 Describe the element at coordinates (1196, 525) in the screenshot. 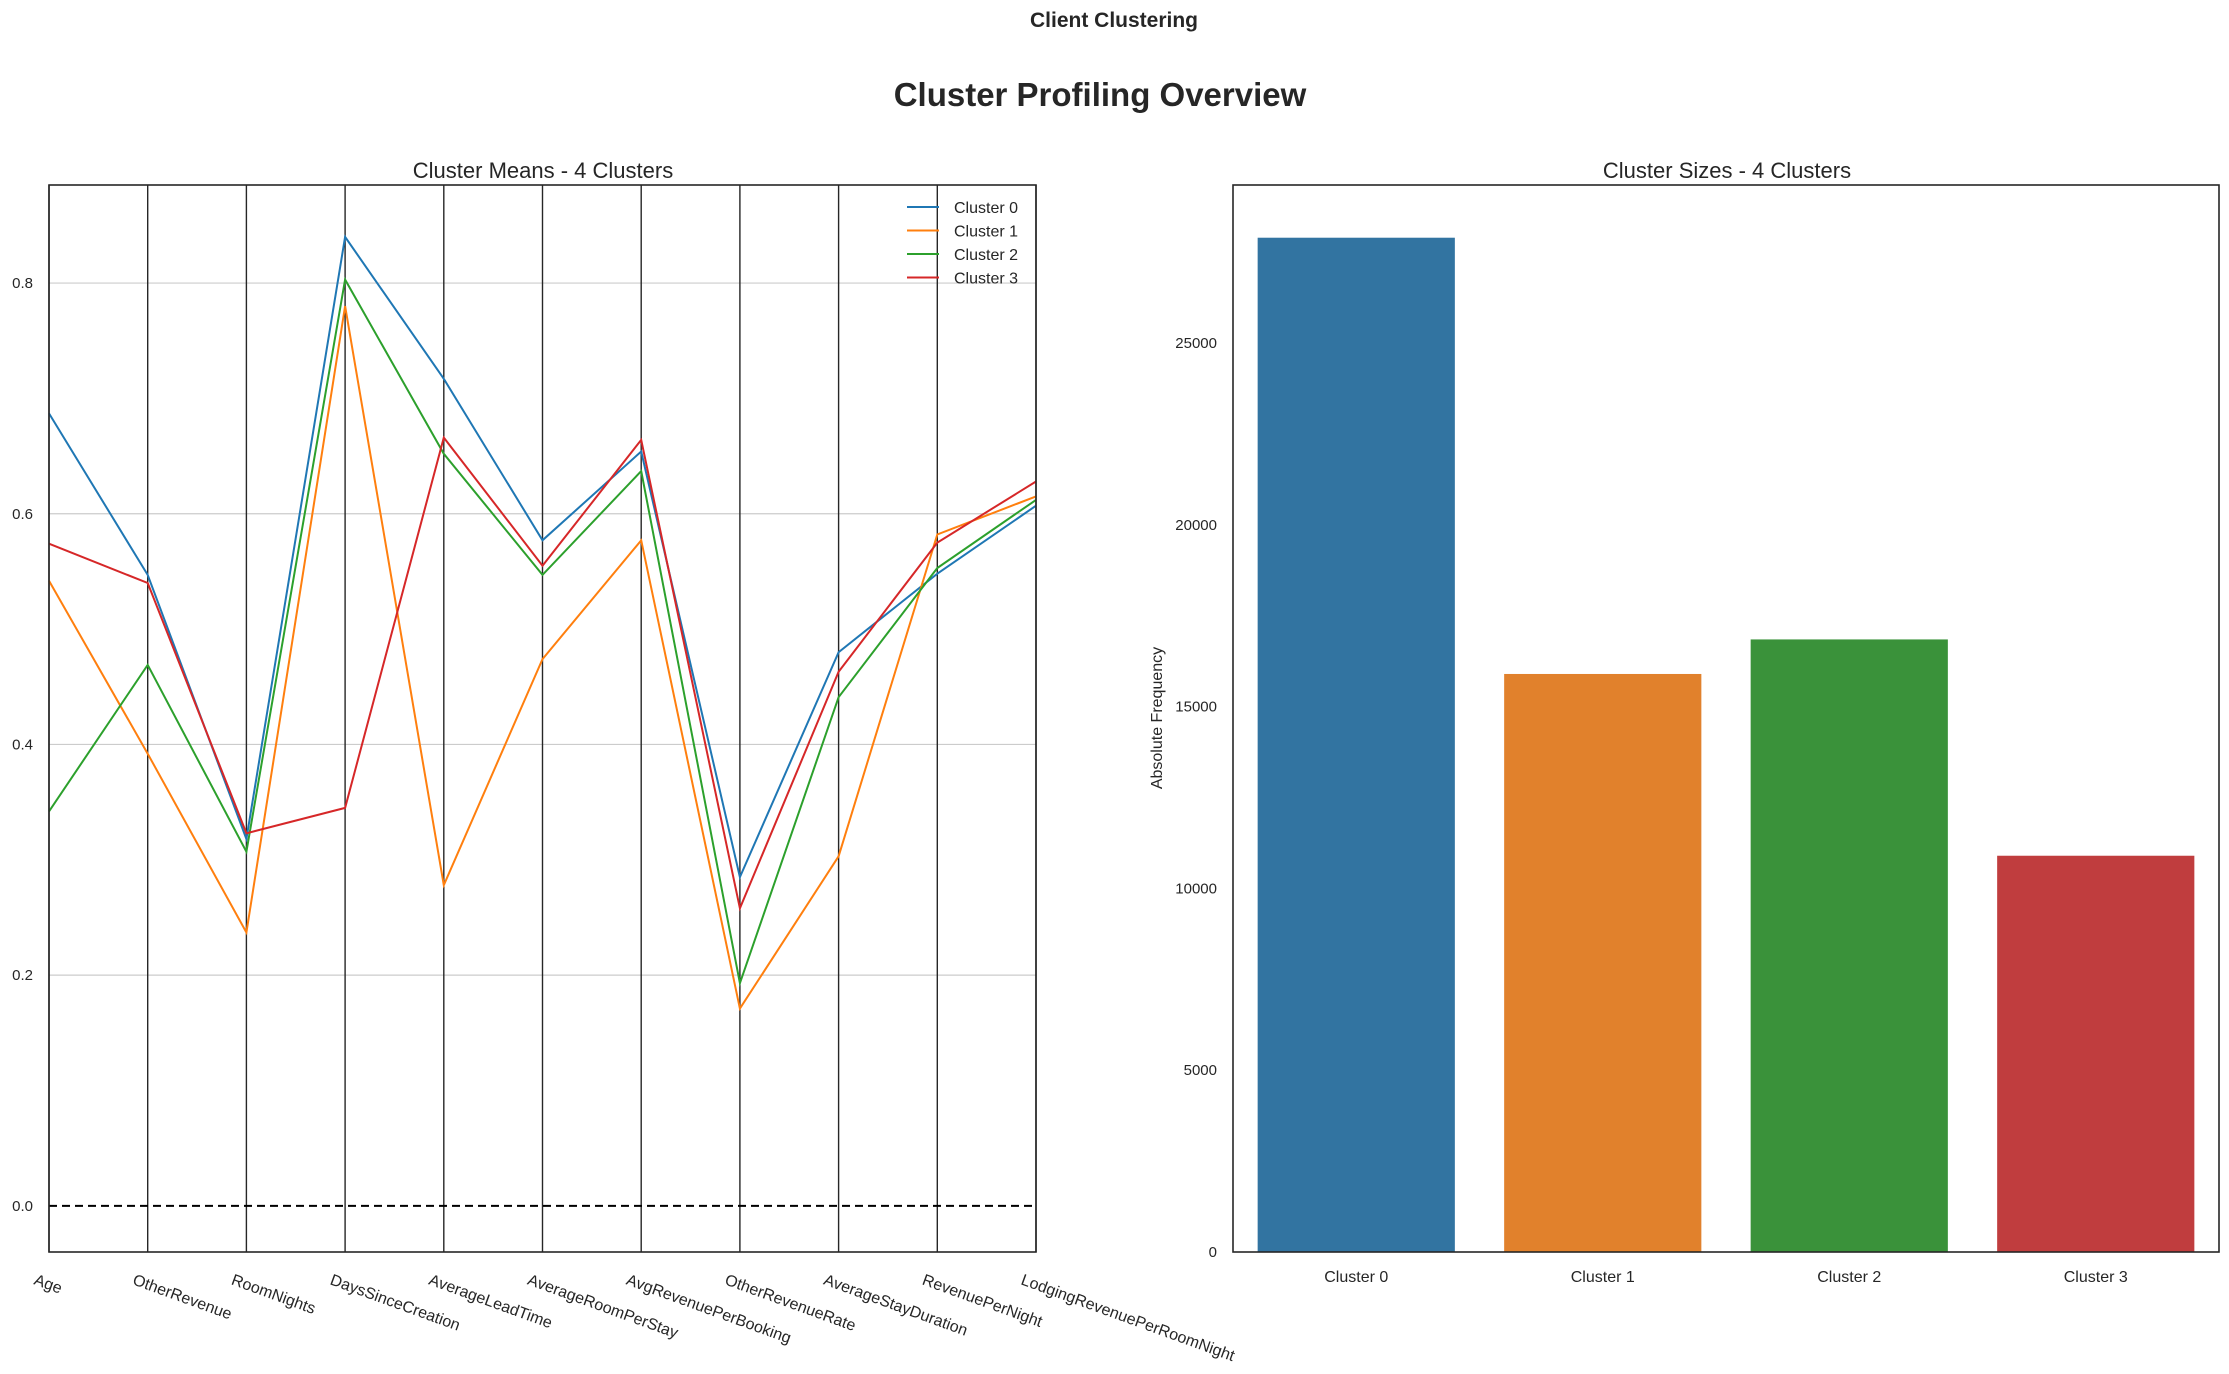

I see `y-tick-label: 20000` at that location.